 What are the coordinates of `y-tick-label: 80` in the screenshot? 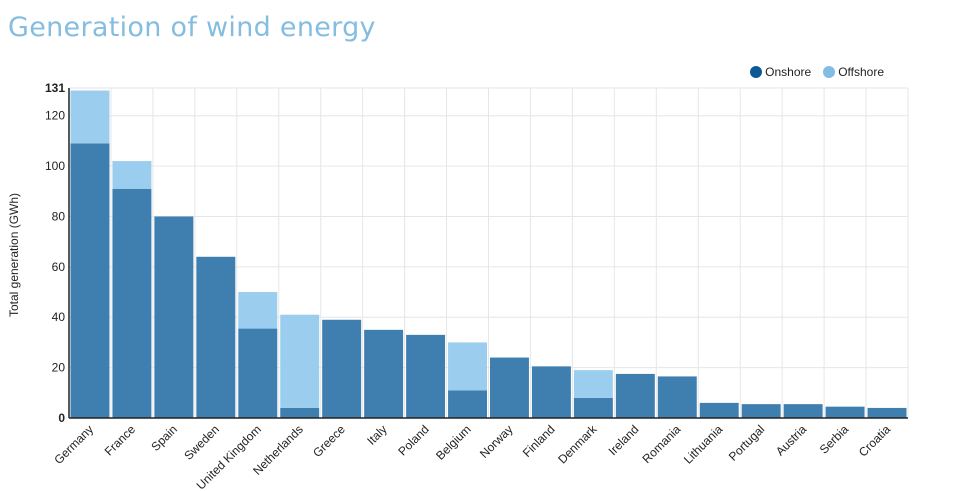 It's located at (59, 216).